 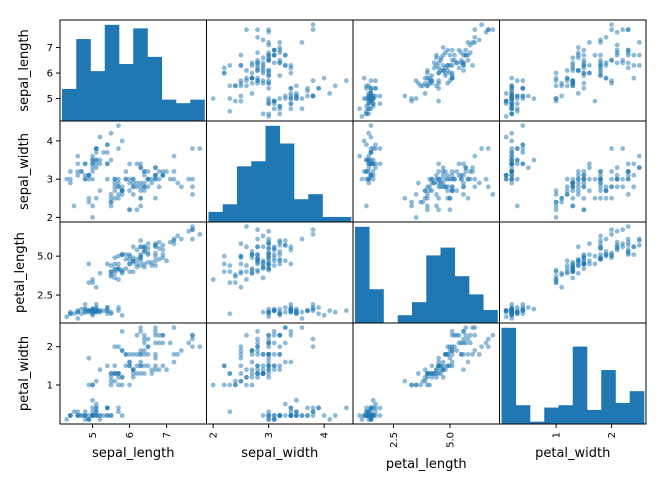 I want to click on y-tick-label-sepal_width: 3, so click(x=50, y=180).